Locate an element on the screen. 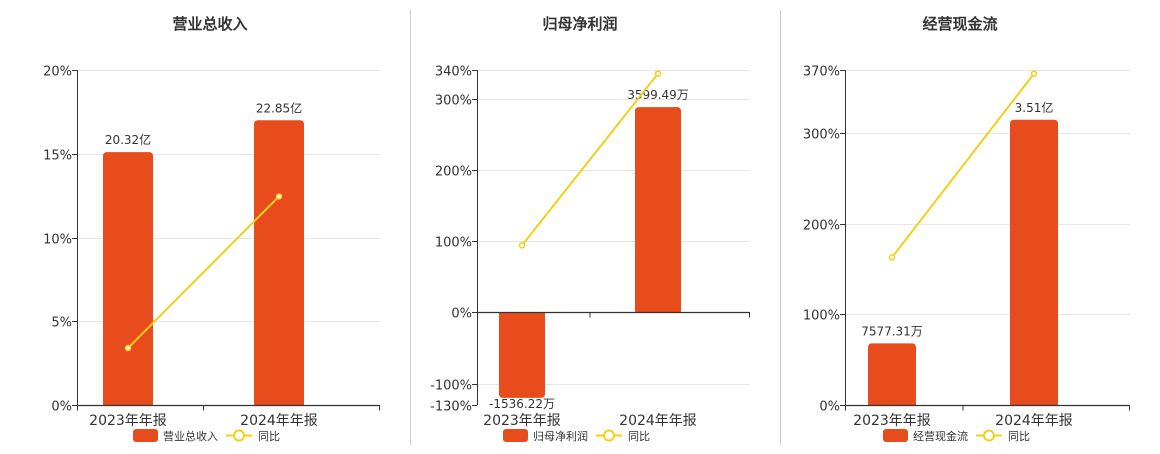  y-tick-label: 20% is located at coordinates (57, 72).